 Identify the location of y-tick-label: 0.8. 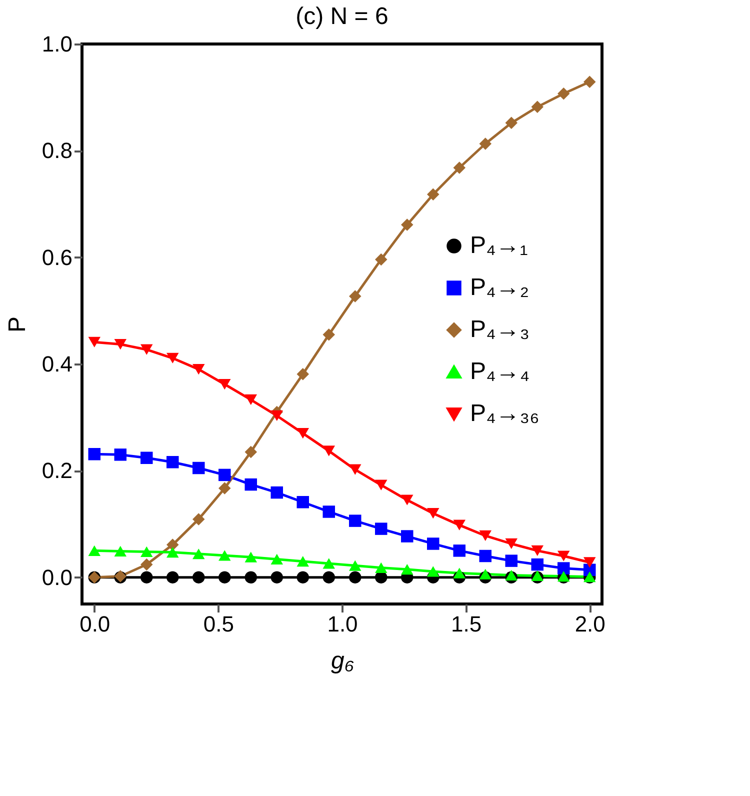
(57, 151).